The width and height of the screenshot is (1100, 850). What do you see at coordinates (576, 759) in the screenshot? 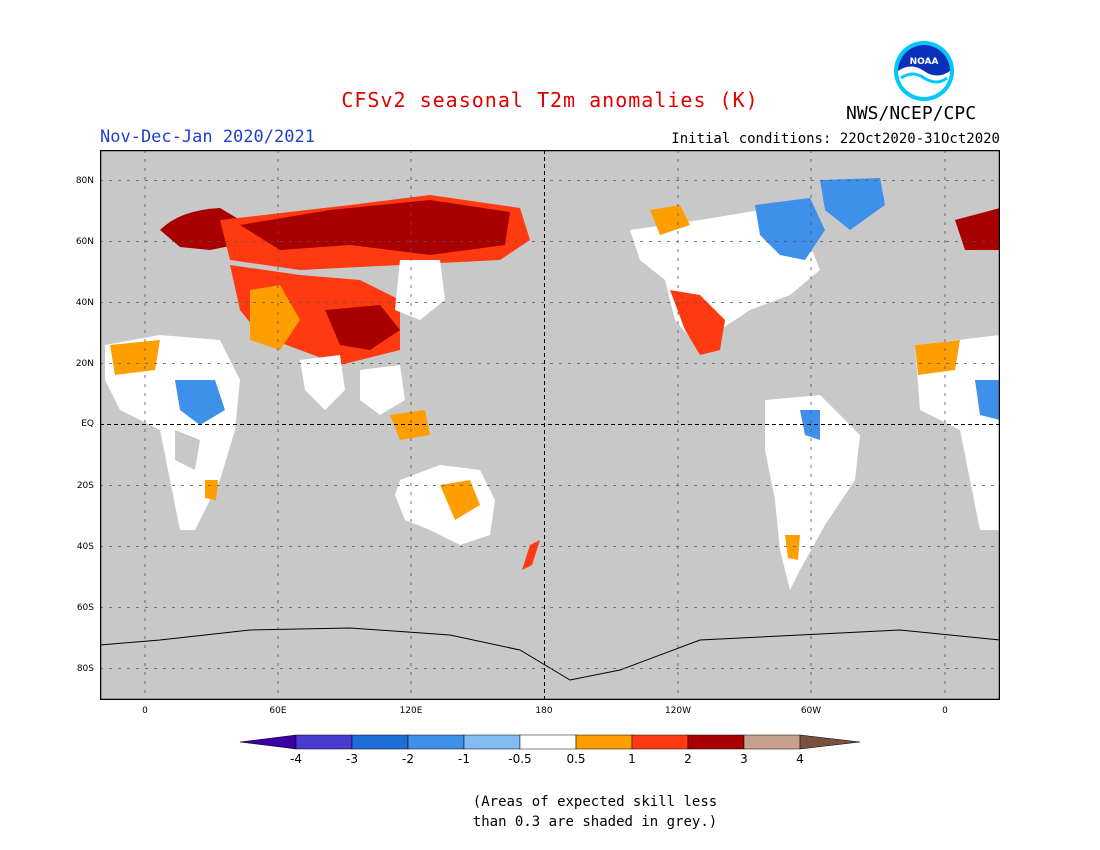
I see `colorbar-label: 0.5` at bounding box center [576, 759].